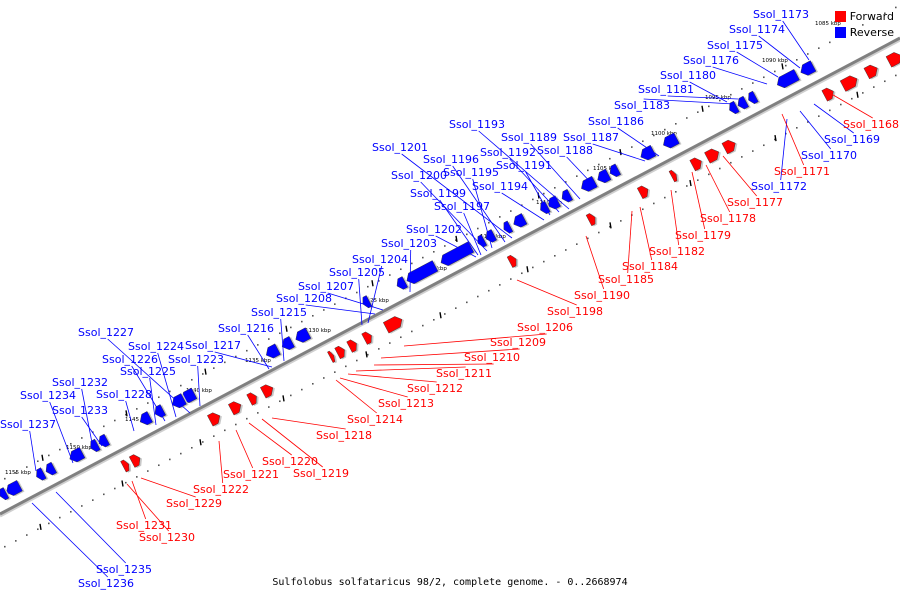 The height and width of the screenshot is (600, 900). Describe the element at coordinates (80, 410) in the screenshot. I see `reverse-gene-label: Ssol_1233` at that location.